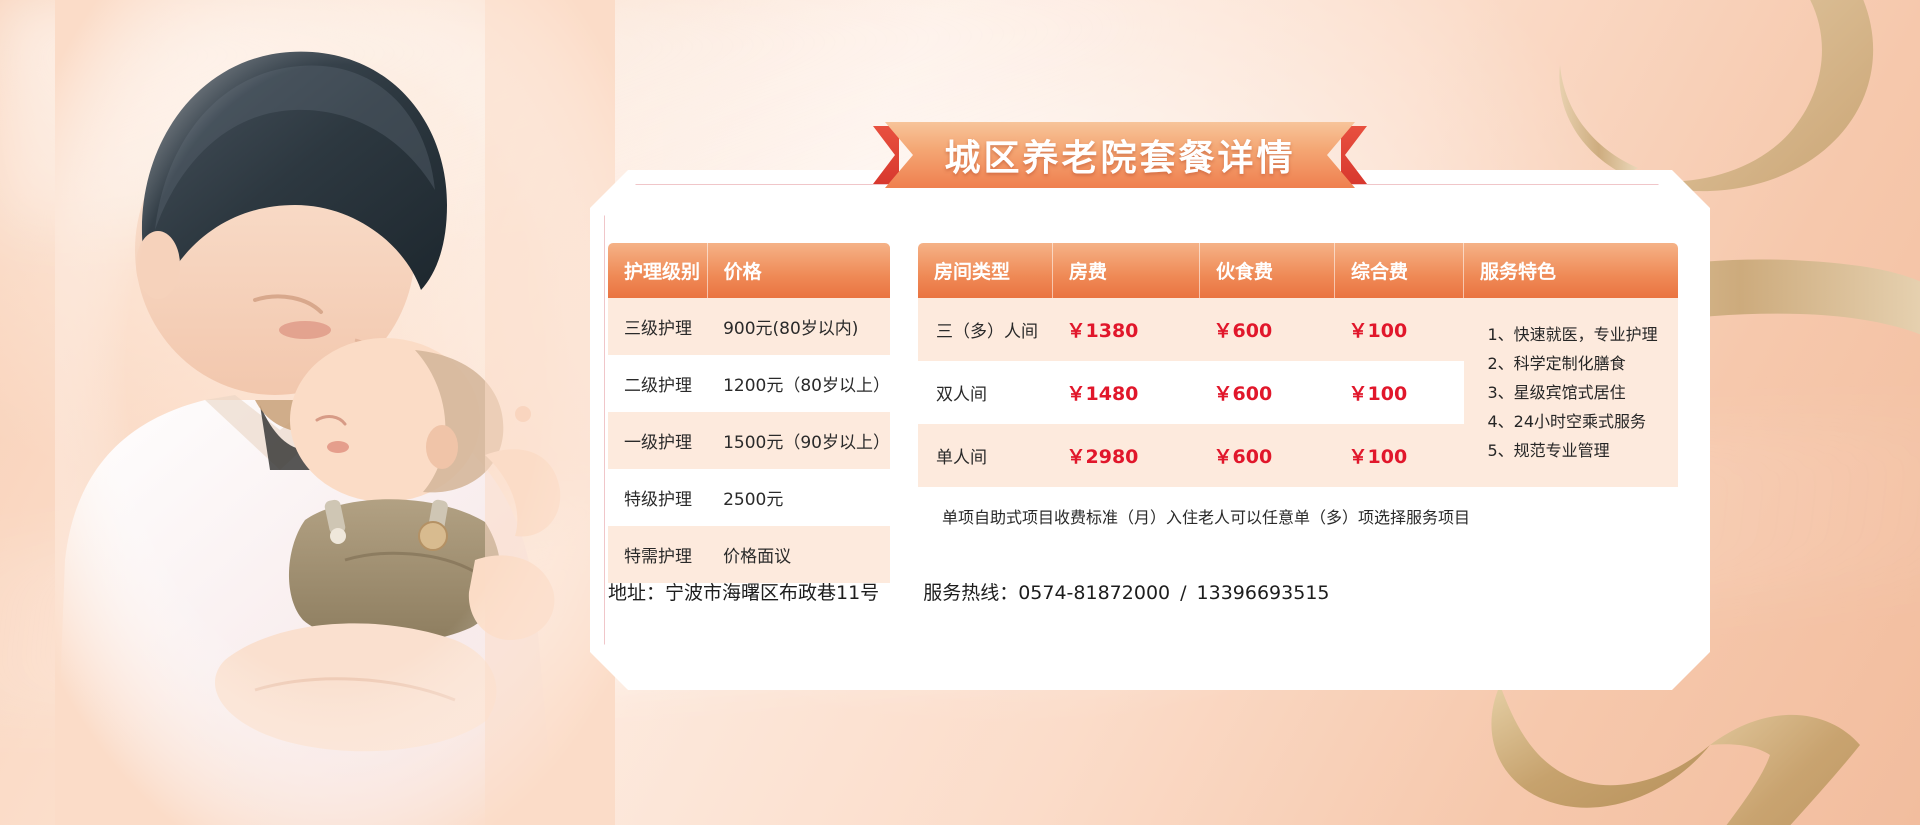 The width and height of the screenshot is (1920, 825). Describe the element at coordinates (658, 270) in the screenshot. I see `care-header-level: 护理级别` at that location.